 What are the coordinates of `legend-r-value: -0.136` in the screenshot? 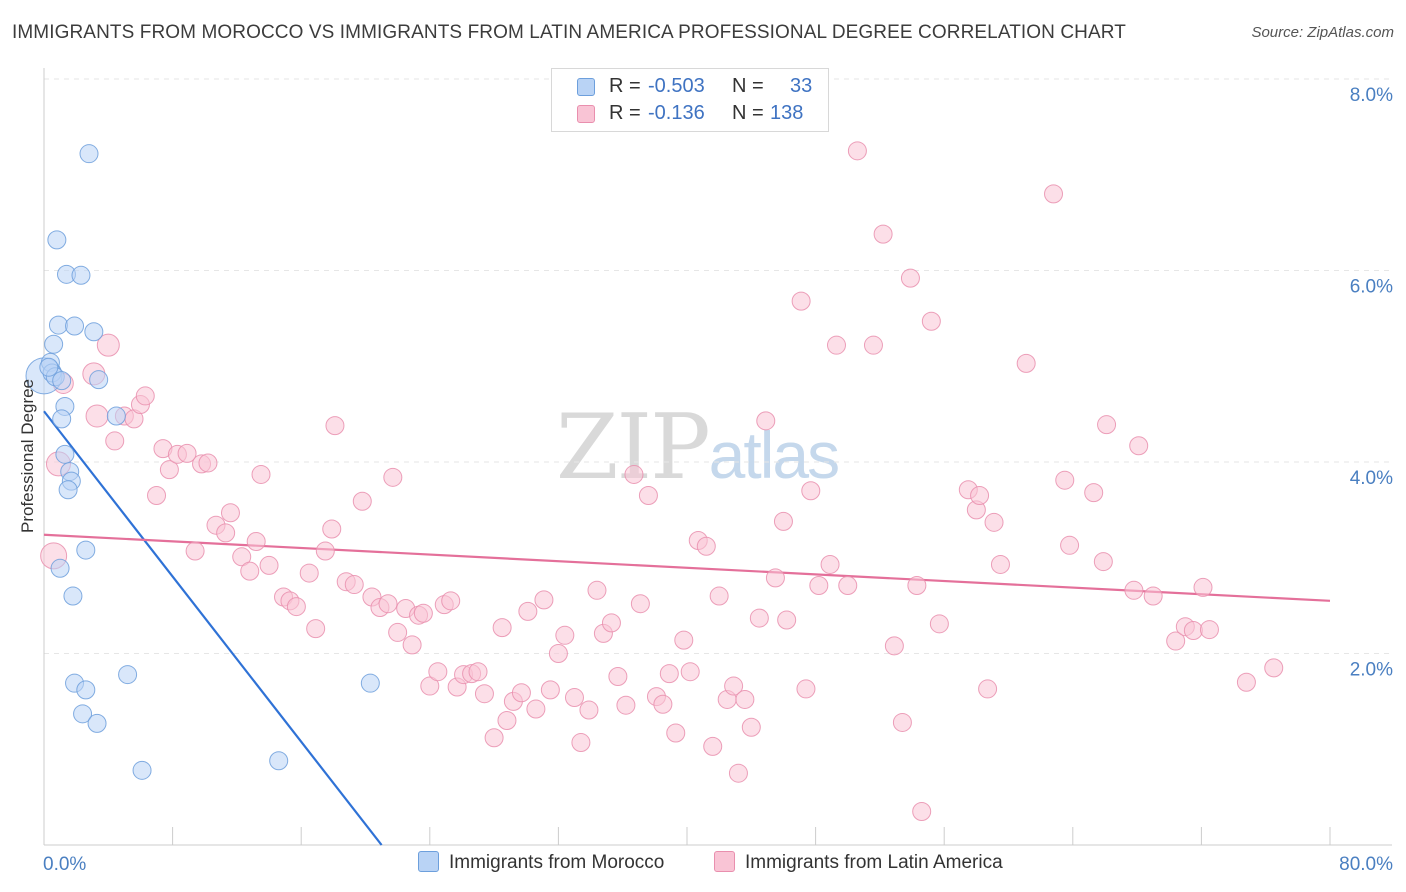 It's located at (676, 113).